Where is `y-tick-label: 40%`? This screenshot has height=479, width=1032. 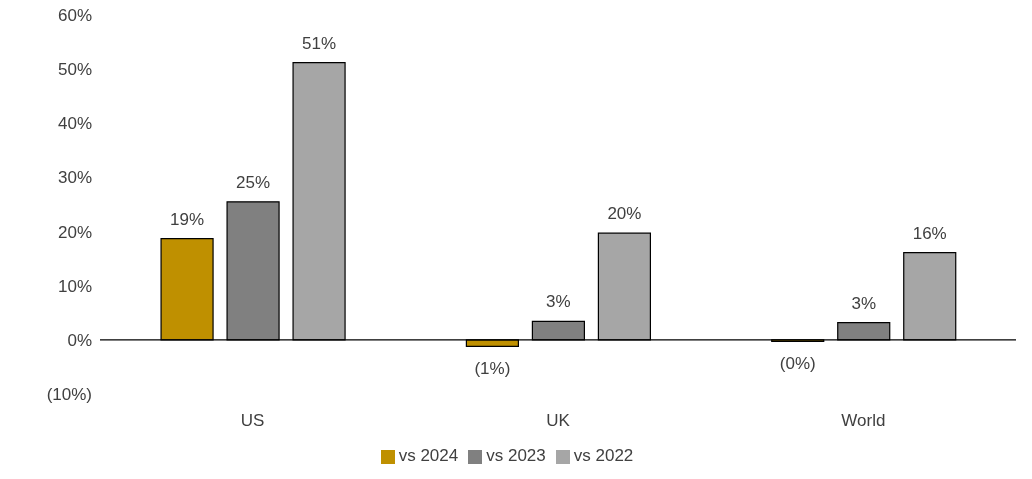 y-tick-label: 40% is located at coordinates (74, 124).